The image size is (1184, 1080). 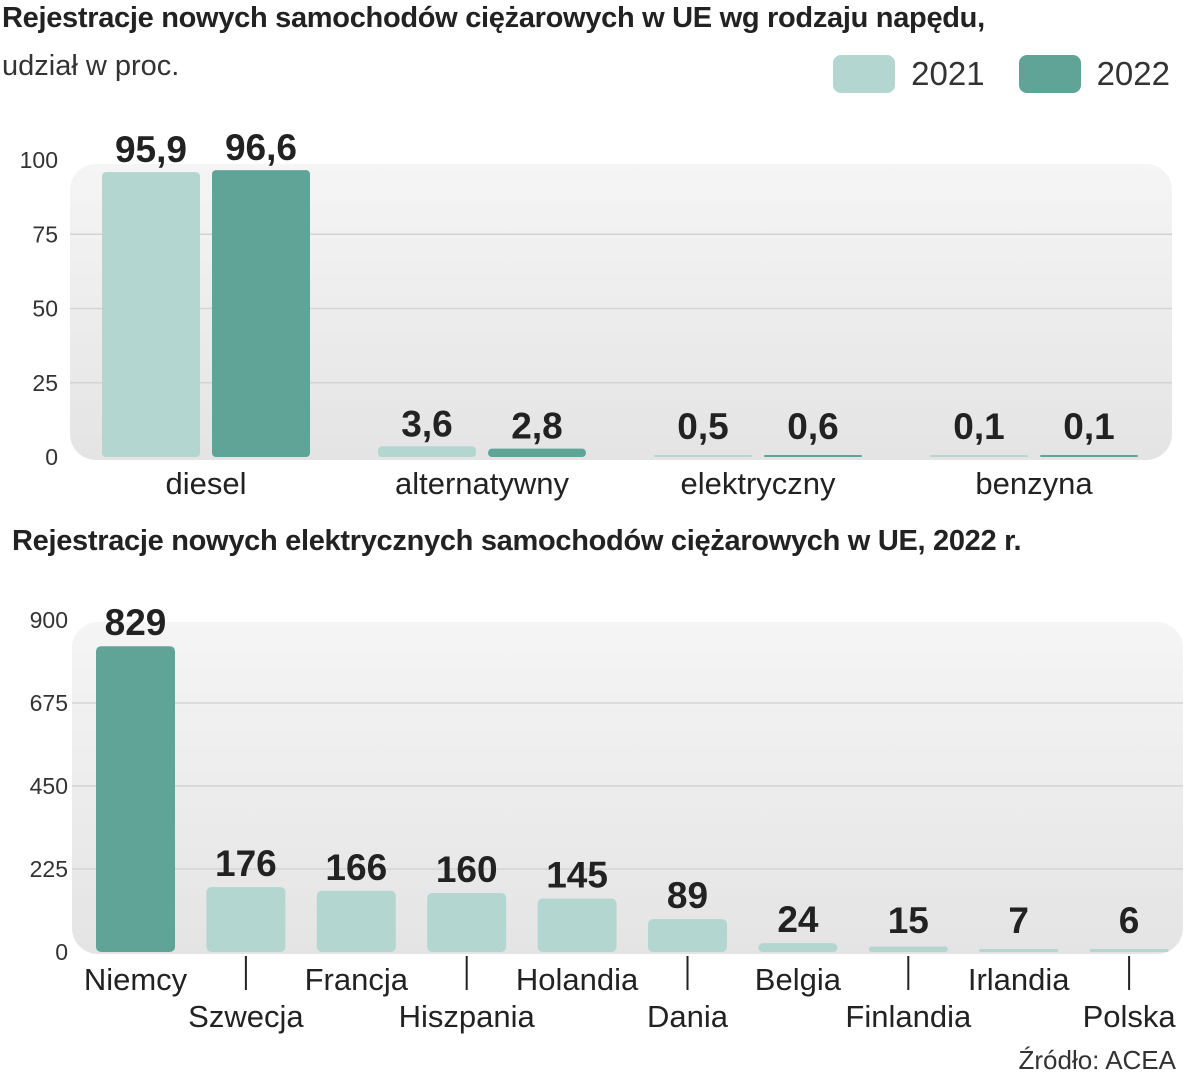 What do you see at coordinates (908, 1016) in the screenshot?
I see `chart2-category-label-finlandia: Finlandia` at bounding box center [908, 1016].